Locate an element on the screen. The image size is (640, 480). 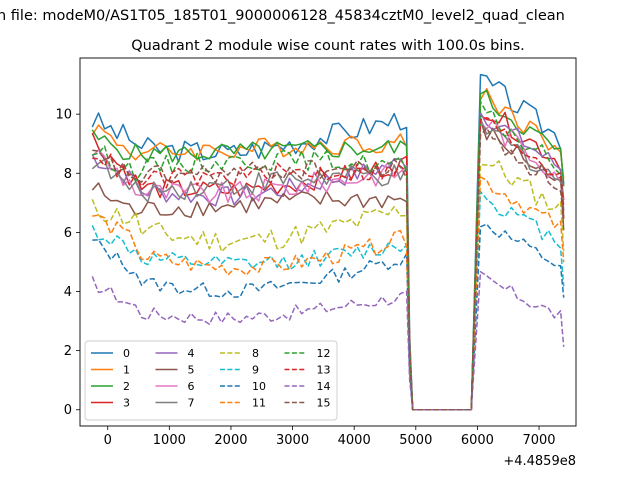
x-axis: 0 1000 2000 3000 4000 5000 6000 7000 is located at coordinates (330, 437).